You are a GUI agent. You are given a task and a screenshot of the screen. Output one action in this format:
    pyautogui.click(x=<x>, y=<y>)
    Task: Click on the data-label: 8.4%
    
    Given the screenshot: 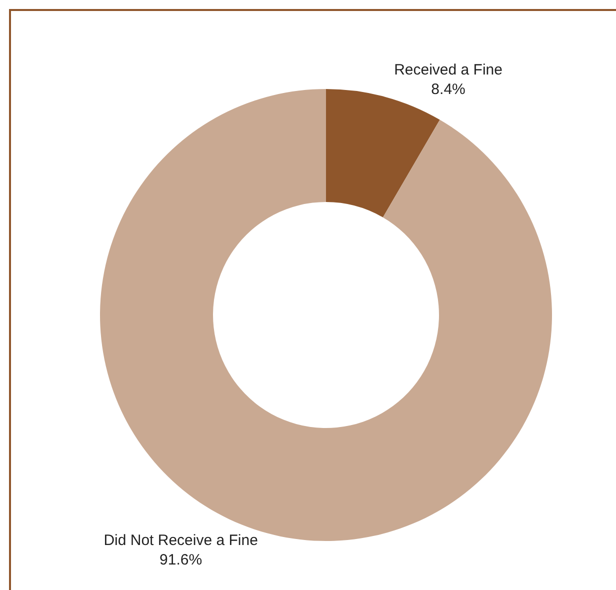 What is the action you would take?
    pyautogui.click(x=448, y=89)
    